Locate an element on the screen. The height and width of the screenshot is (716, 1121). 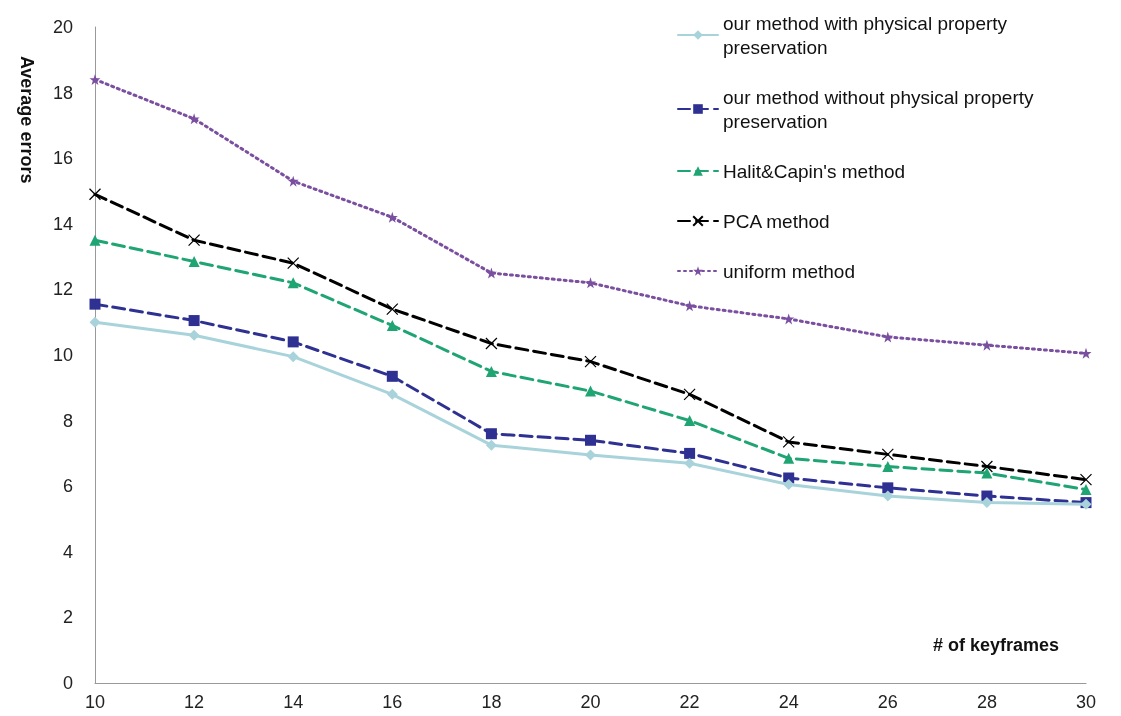
y-tick-label: 6 is located at coordinates (67, 486).